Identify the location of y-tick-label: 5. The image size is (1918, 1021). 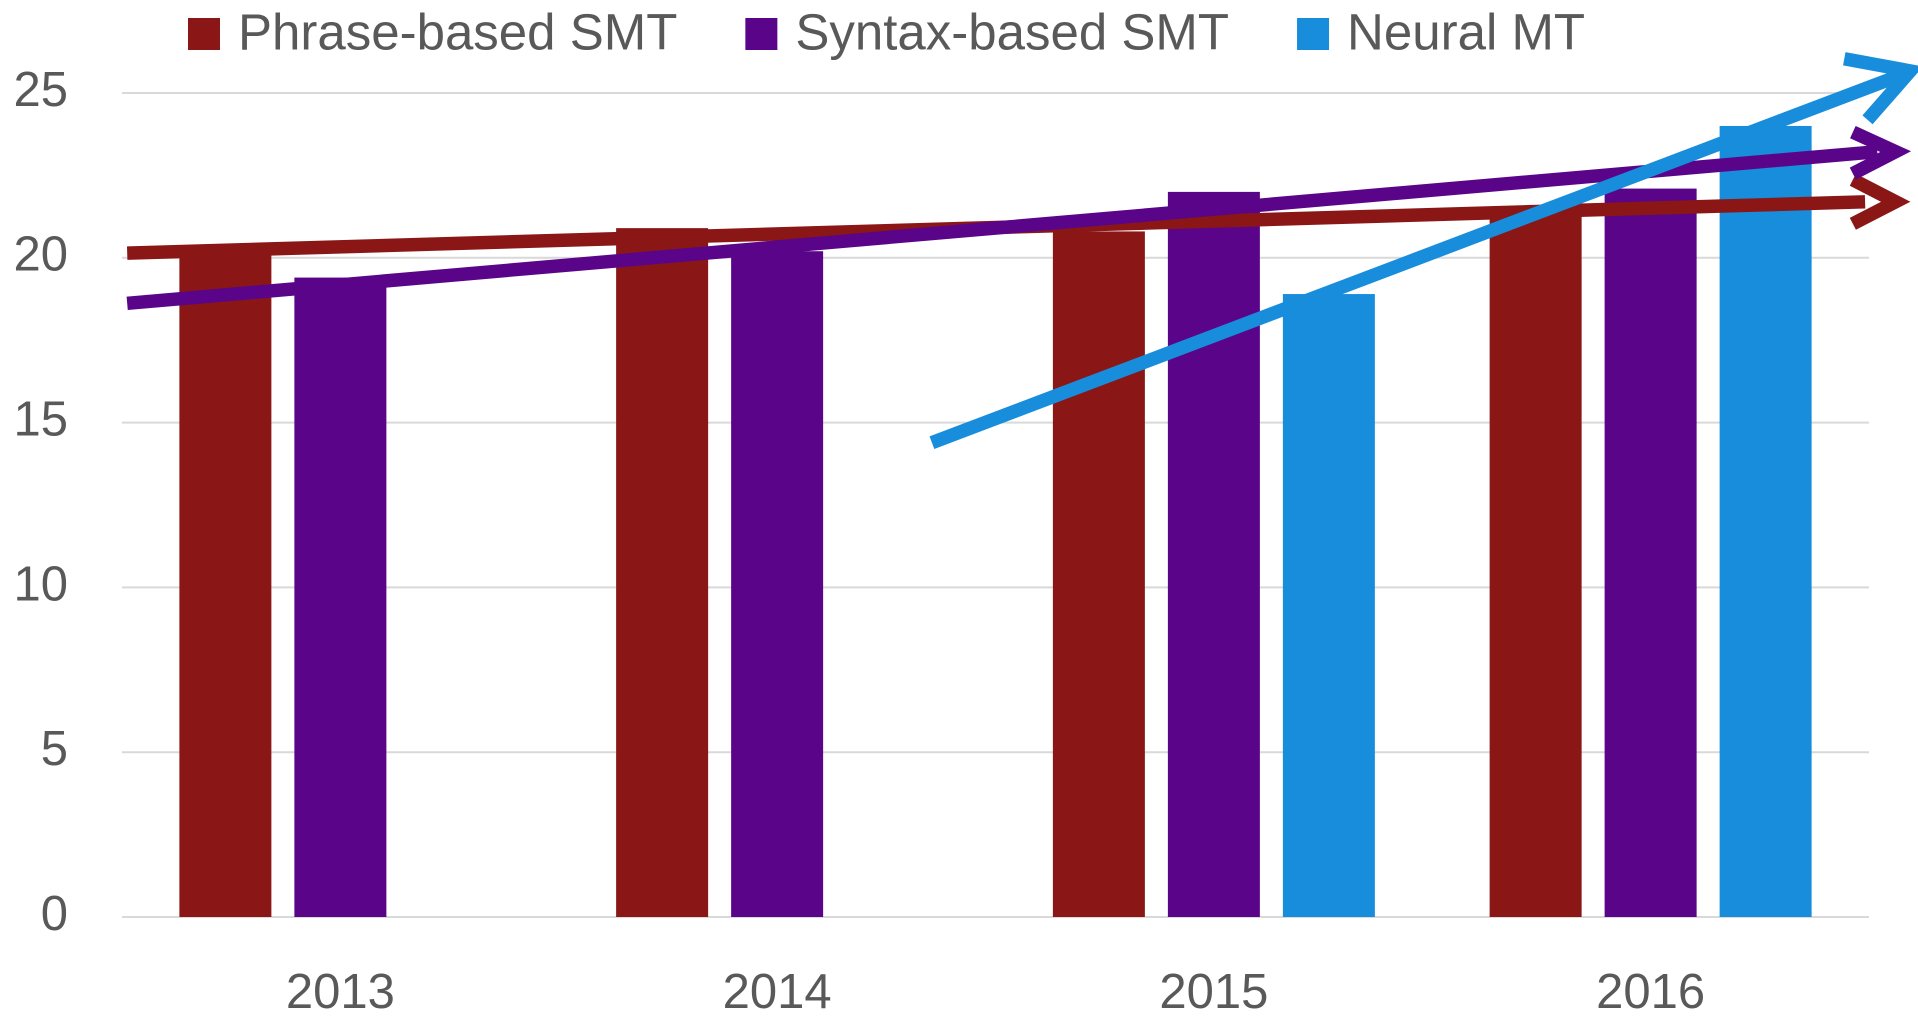
(54, 749).